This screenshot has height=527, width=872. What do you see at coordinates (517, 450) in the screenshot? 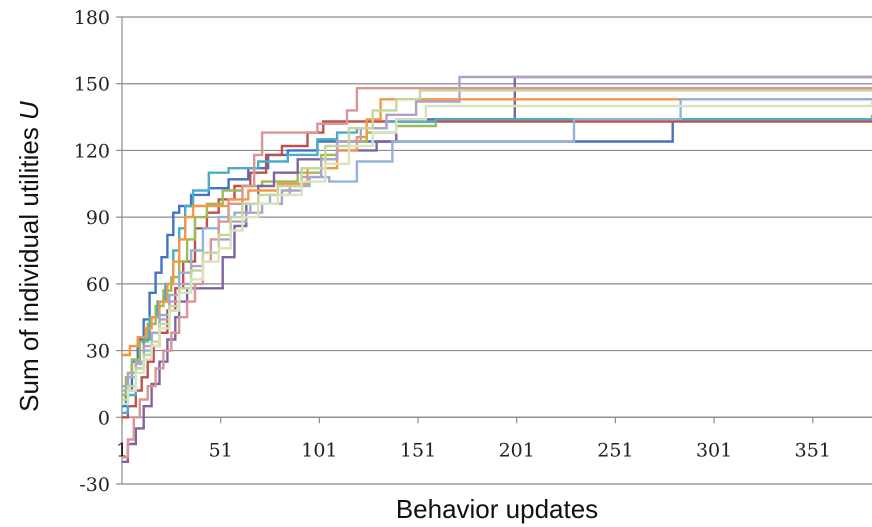
I see `x-tick-label: 201` at bounding box center [517, 450].